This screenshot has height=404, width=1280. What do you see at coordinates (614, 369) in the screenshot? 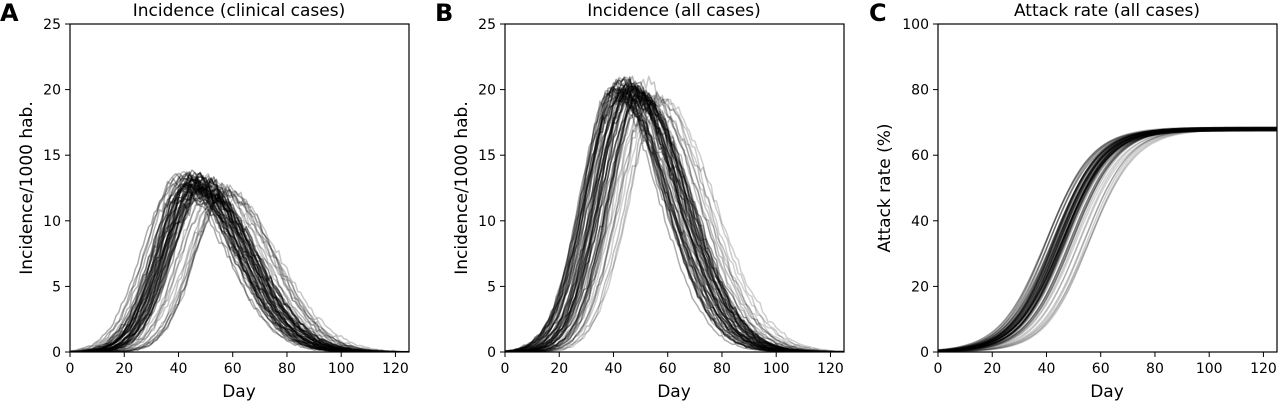
I see `panel-b-x-tick-label: 40` at bounding box center [614, 369].